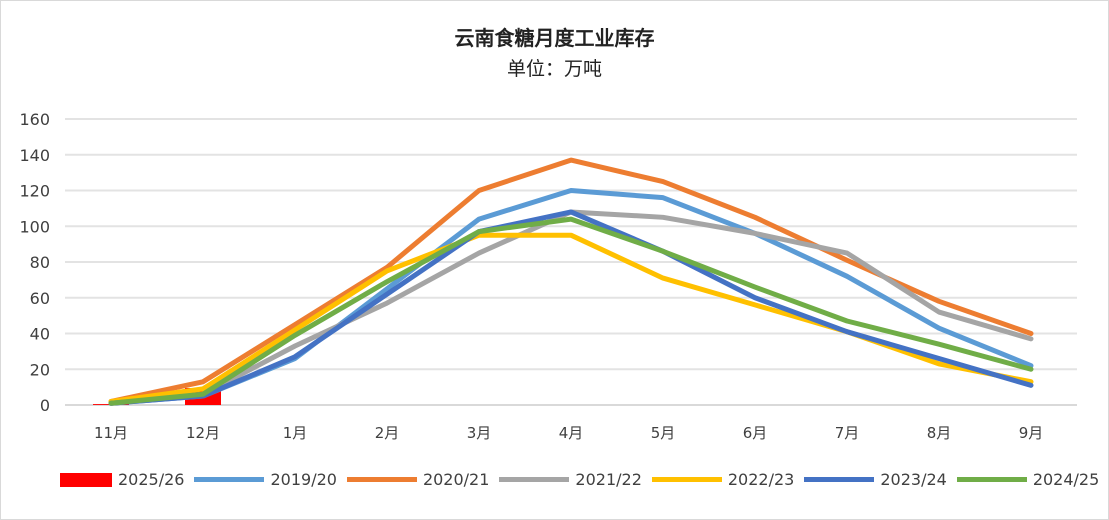 This screenshot has height=520, width=1109. What do you see at coordinates (1028, 479) in the screenshot?
I see `legend-item: 2024/25` at bounding box center [1028, 479].